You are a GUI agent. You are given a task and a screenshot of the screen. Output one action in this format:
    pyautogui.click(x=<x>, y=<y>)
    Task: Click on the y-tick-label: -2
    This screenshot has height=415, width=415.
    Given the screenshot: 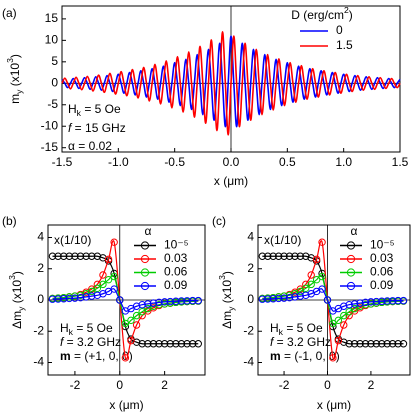 What is the action you would take?
    pyautogui.click(x=248, y=330)
    